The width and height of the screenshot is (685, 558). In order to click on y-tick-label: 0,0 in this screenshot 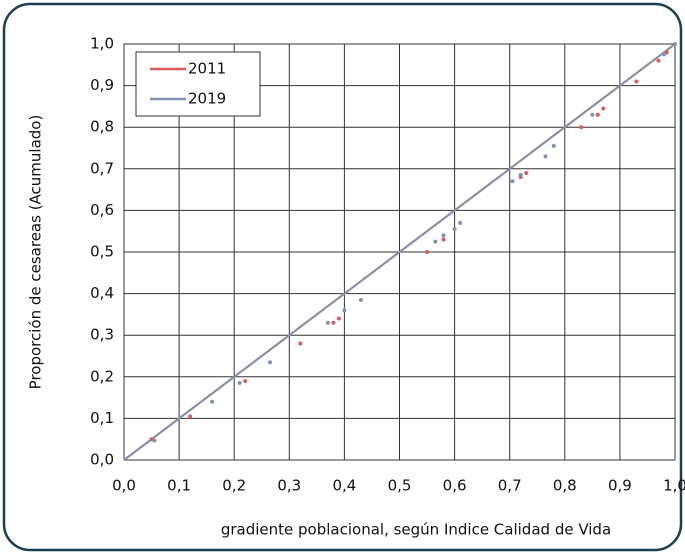, I will do `click(102, 460)`.